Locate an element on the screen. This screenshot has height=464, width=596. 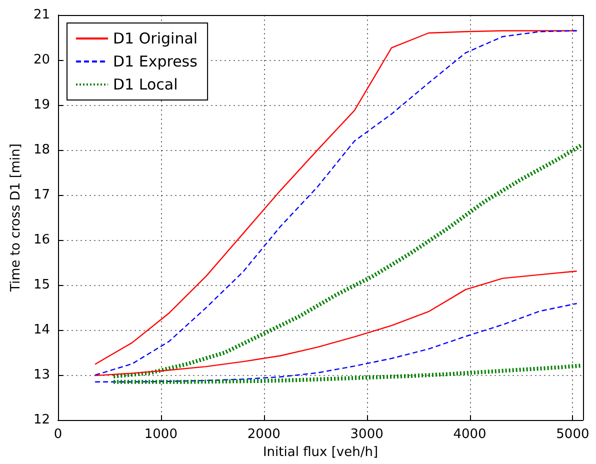
x-tick-label: 2000 is located at coordinates (263, 434).